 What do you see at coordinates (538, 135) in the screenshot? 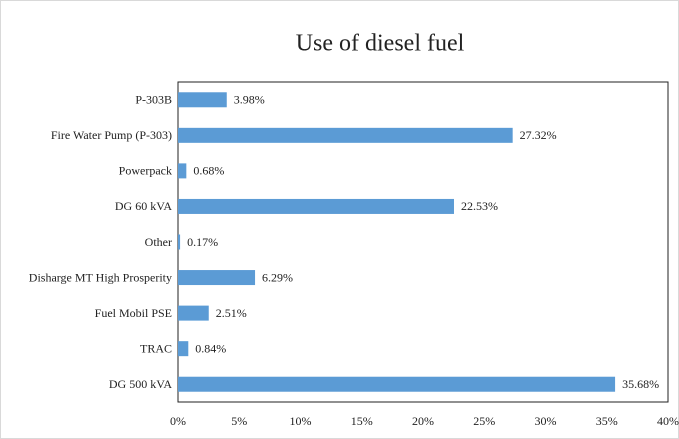
I see `data-label: 27.32%` at bounding box center [538, 135].